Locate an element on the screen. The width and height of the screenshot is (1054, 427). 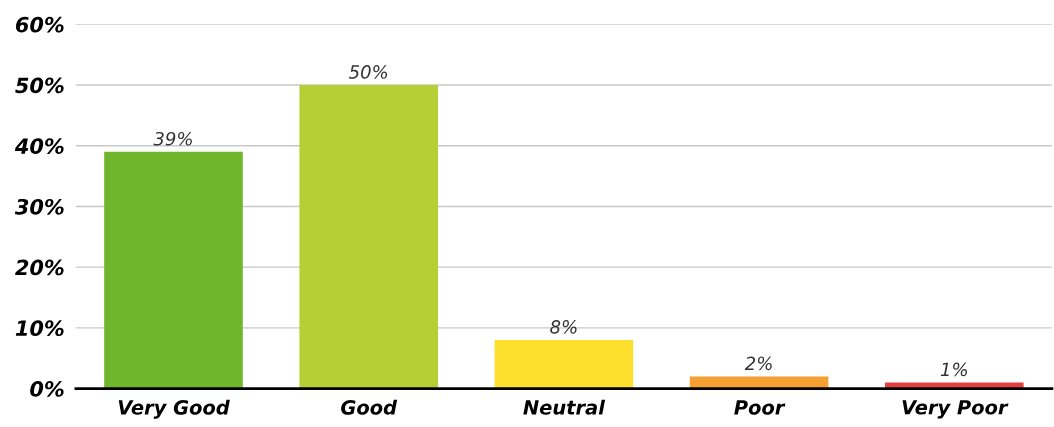
y-tick-label: 50% is located at coordinates (39, 85).